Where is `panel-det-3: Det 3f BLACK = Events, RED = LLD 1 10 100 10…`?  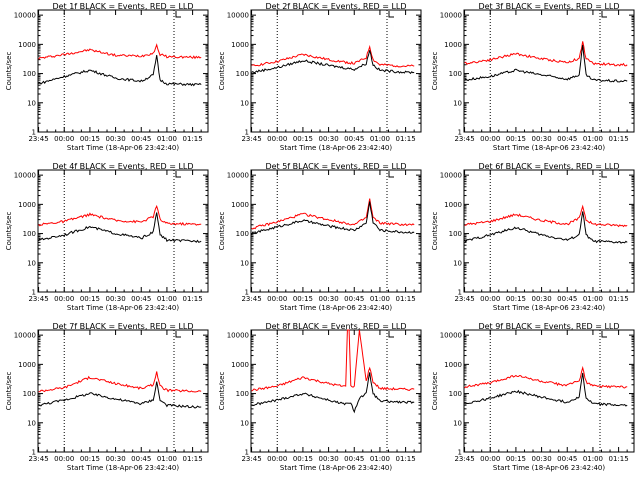 panel-det-3: Det 3f BLACK = Events, RED = LLD 1 10 100 10… is located at coordinates (533, 77).